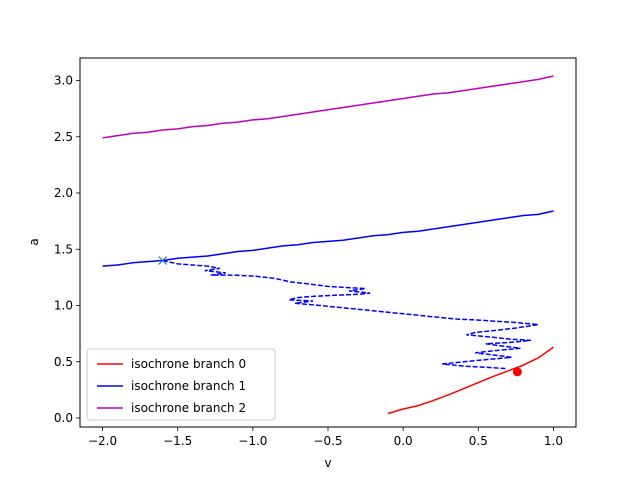 This screenshot has height=480, width=640. Describe the element at coordinates (63, 362) in the screenshot. I see `y-tick-label: 0.5` at that location.